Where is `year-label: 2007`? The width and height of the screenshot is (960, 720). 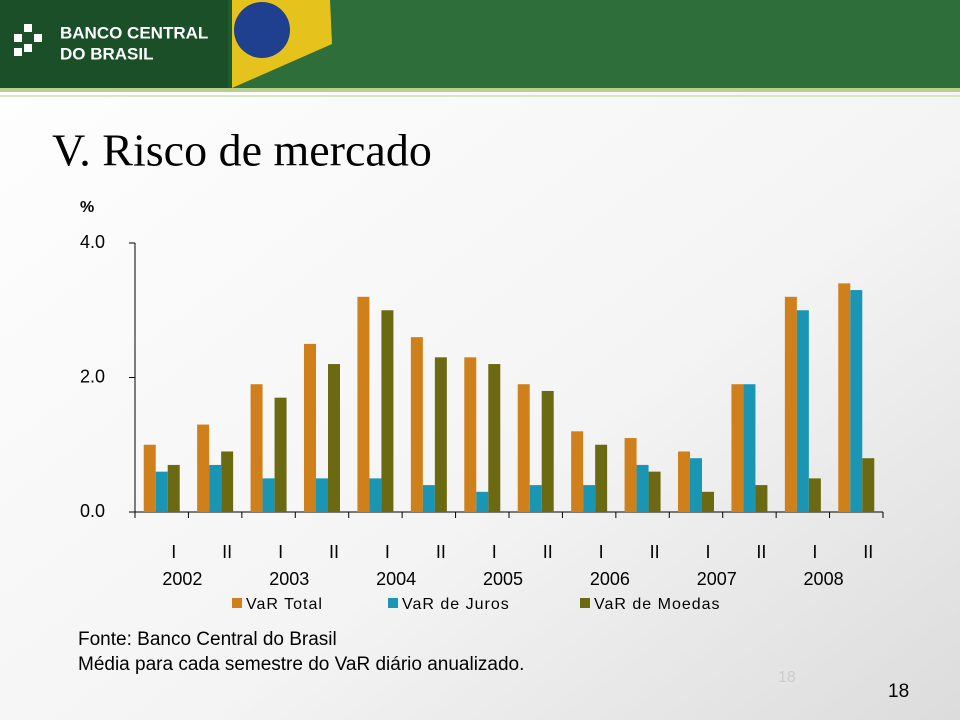 year-label: 2007 is located at coordinates (717, 579).